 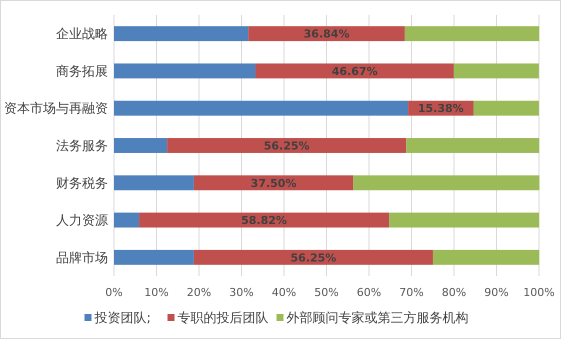 What do you see at coordinates (122, 318) in the screenshot?
I see `legend-label: 投资团队;` at bounding box center [122, 318].